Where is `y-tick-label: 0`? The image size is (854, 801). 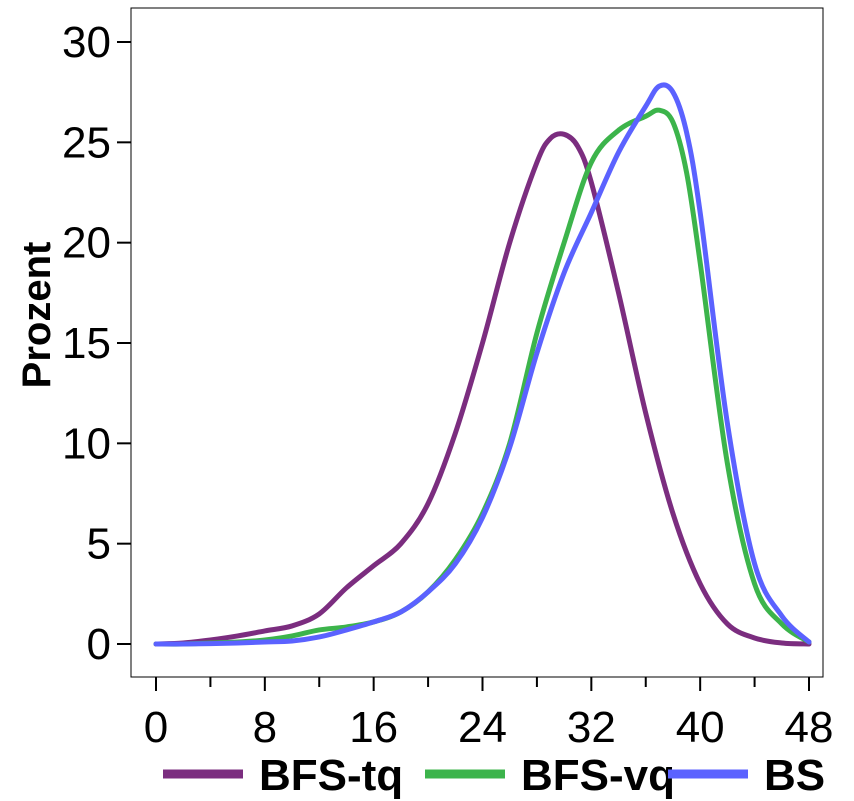 y-tick-label: 0 is located at coordinates (99, 644).